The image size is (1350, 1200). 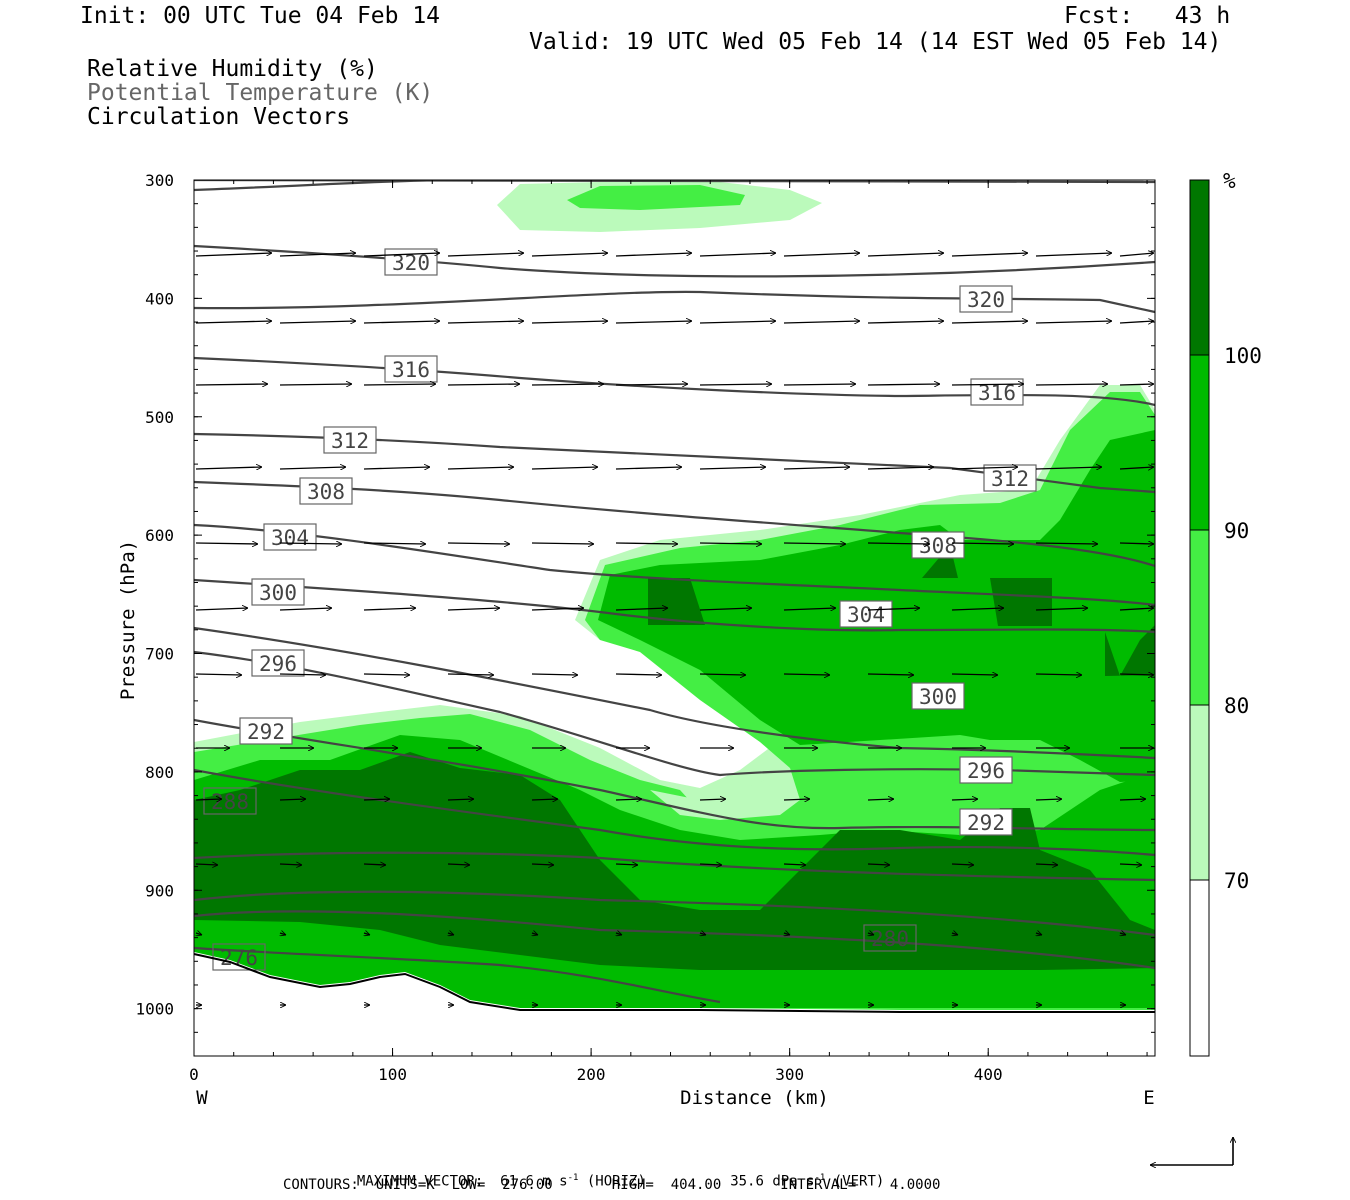 What do you see at coordinates (420, 1181) in the screenshot?
I see `footer-max-label: MAXIMUM VECTOR:` at bounding box center [420, 1181].